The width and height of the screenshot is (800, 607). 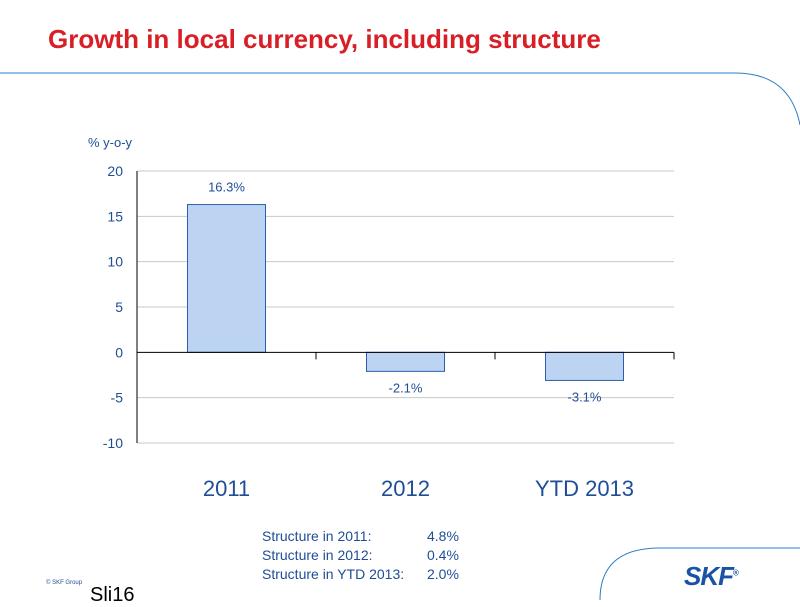 I want to click on structure-note-2012: Structure in 2012: 0.4%, so click(x=360, y=555).